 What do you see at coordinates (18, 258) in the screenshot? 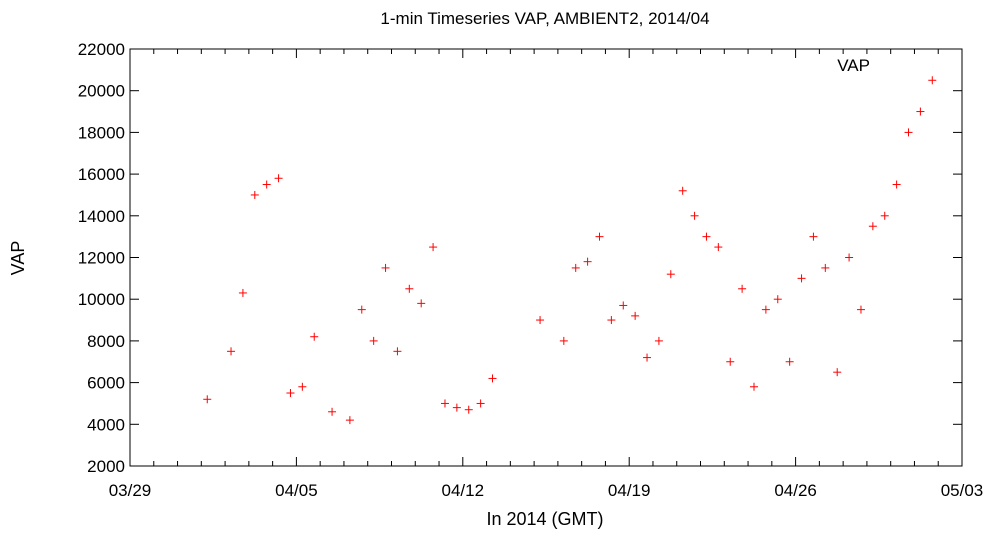
I see `y-axis-label: VAP` at bounding box center [18, 258].